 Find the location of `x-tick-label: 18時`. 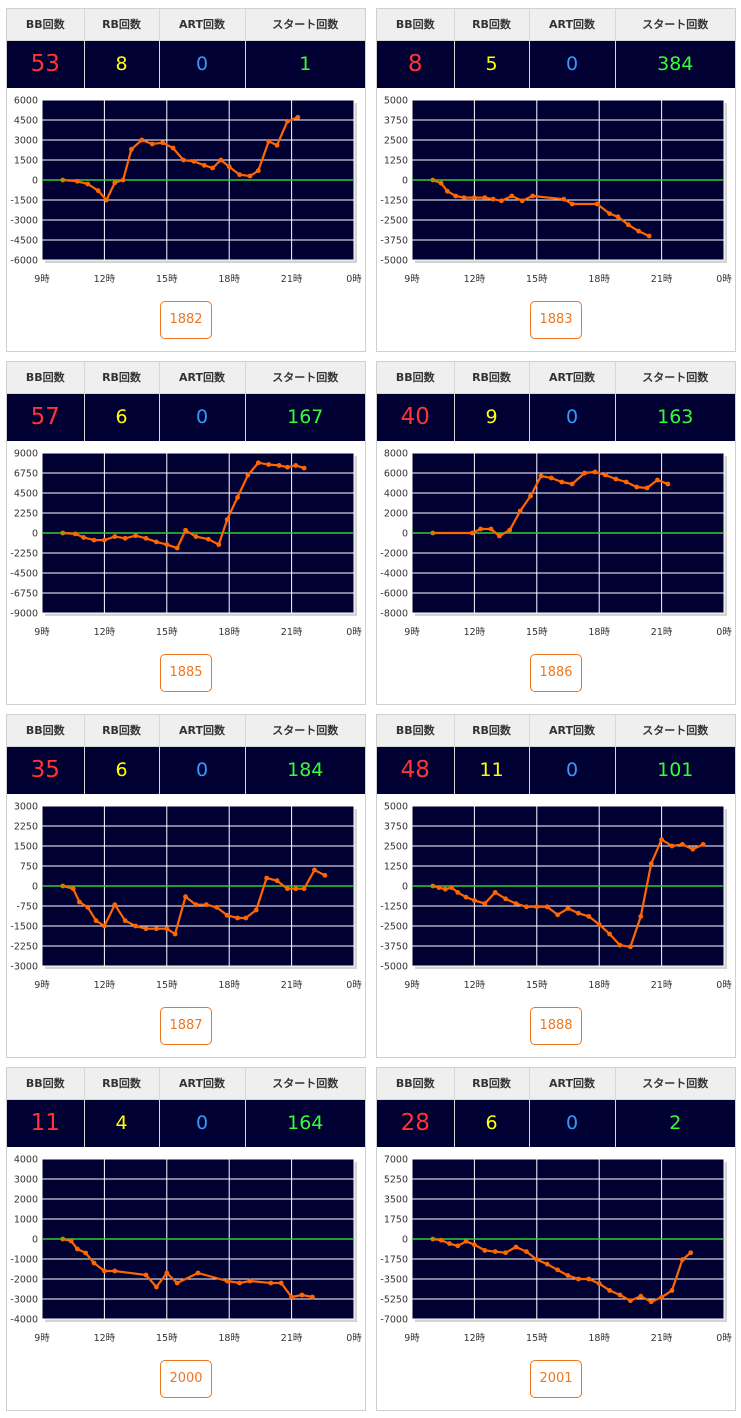

x-tick-label: 18時 is located at coordinates (599, 985).